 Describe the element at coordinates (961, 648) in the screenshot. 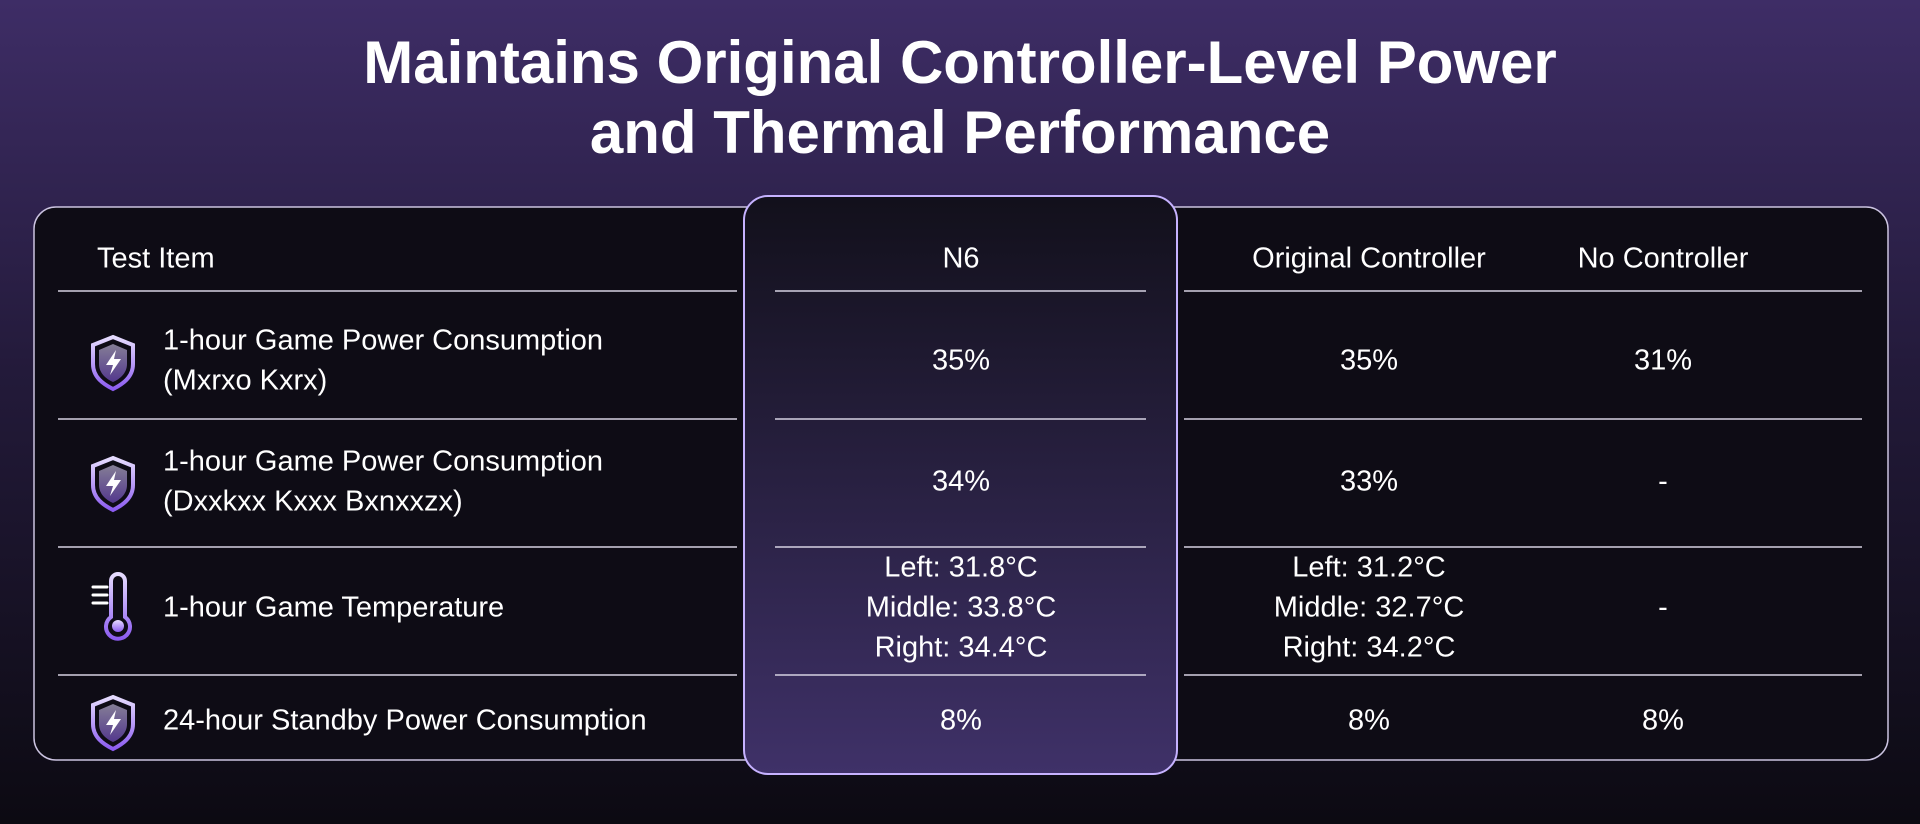

I see `value-cell: Right: 34.4°C` at that location.